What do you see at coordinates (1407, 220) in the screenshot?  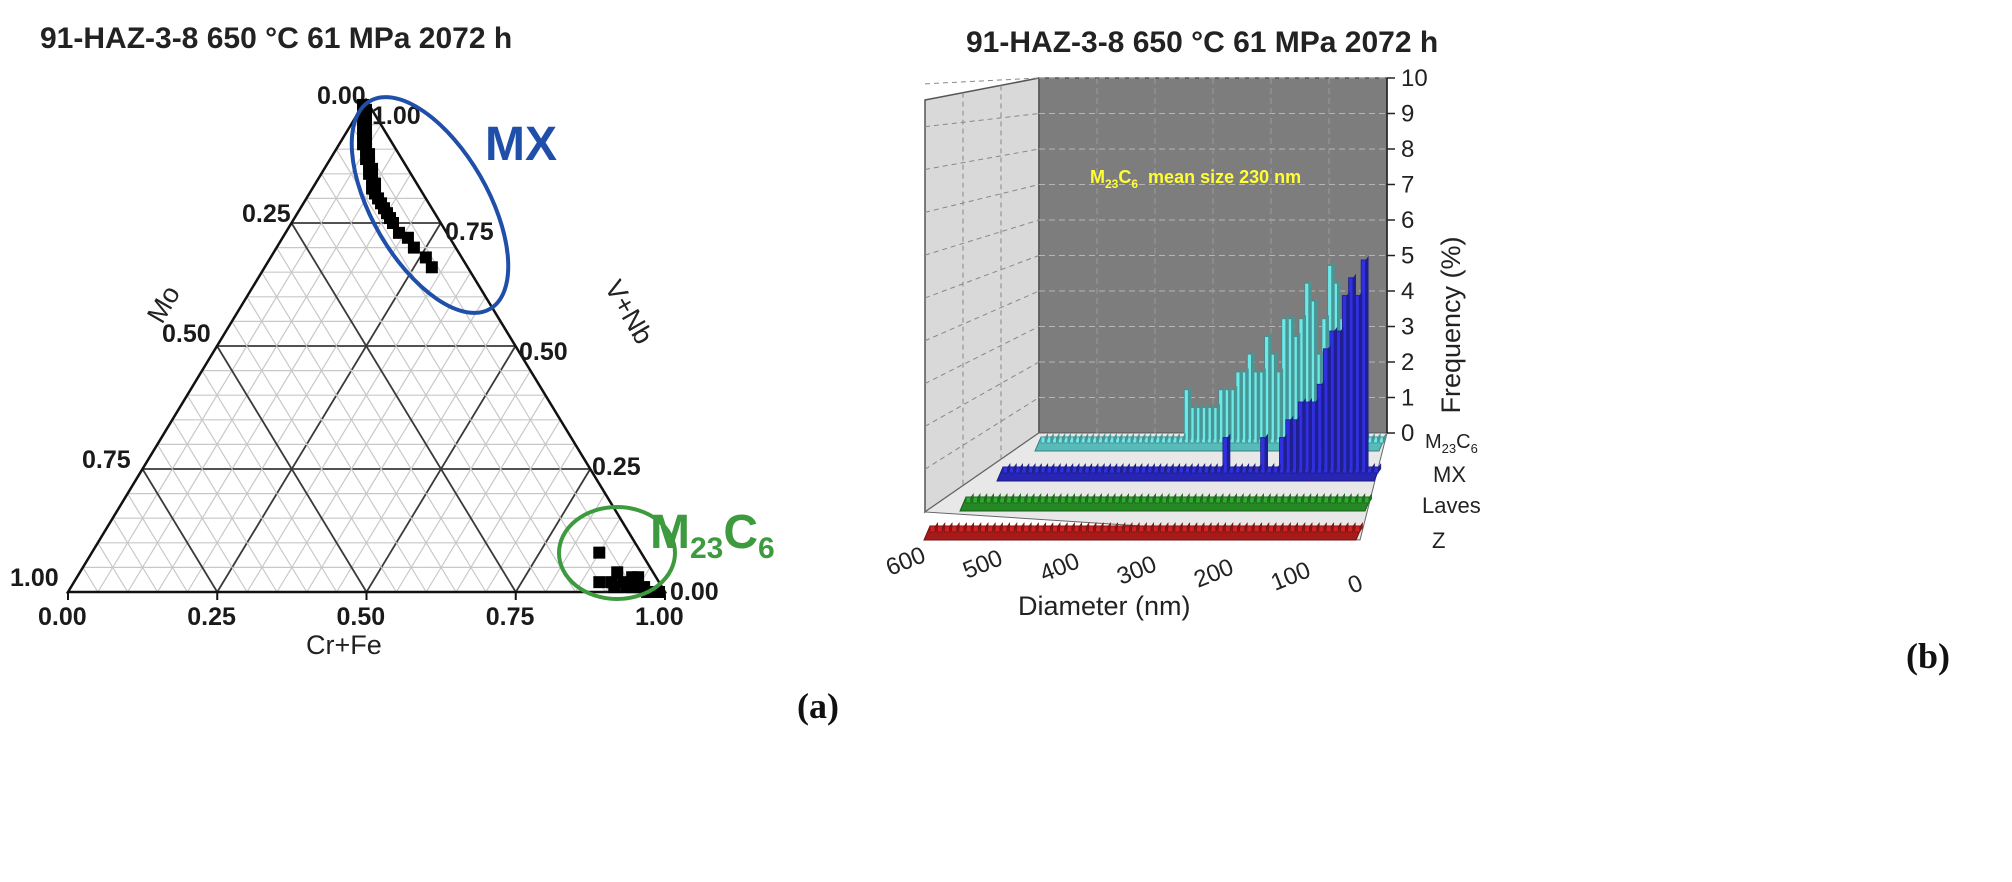 I see `y-tick-label: 6` at bounding box center [1407, 220].